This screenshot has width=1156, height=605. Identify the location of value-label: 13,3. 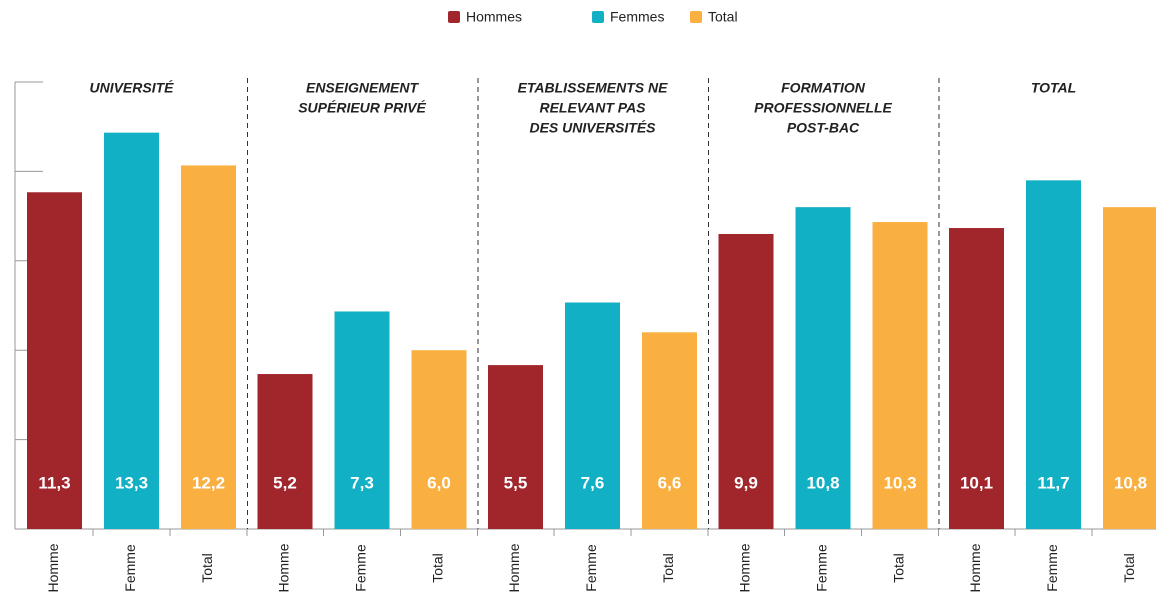
(131, 482).